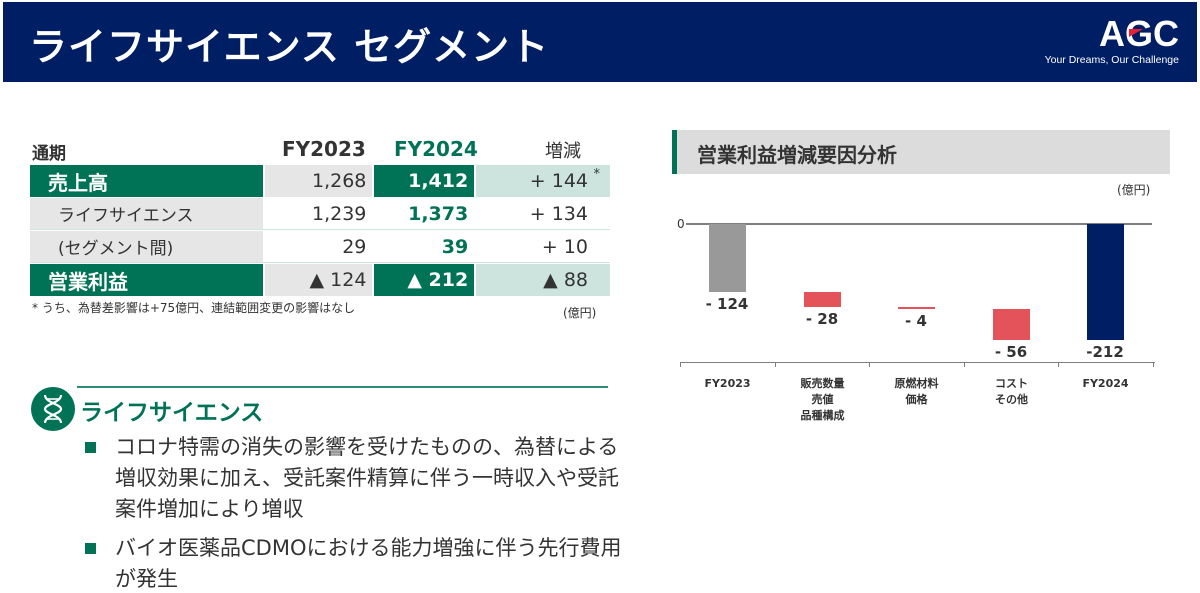 This screenshot has width=1200, height=593. I want to click on table-row-net-sales: 売上高 1,268 1,412 + 144 *, so click(320, 181).